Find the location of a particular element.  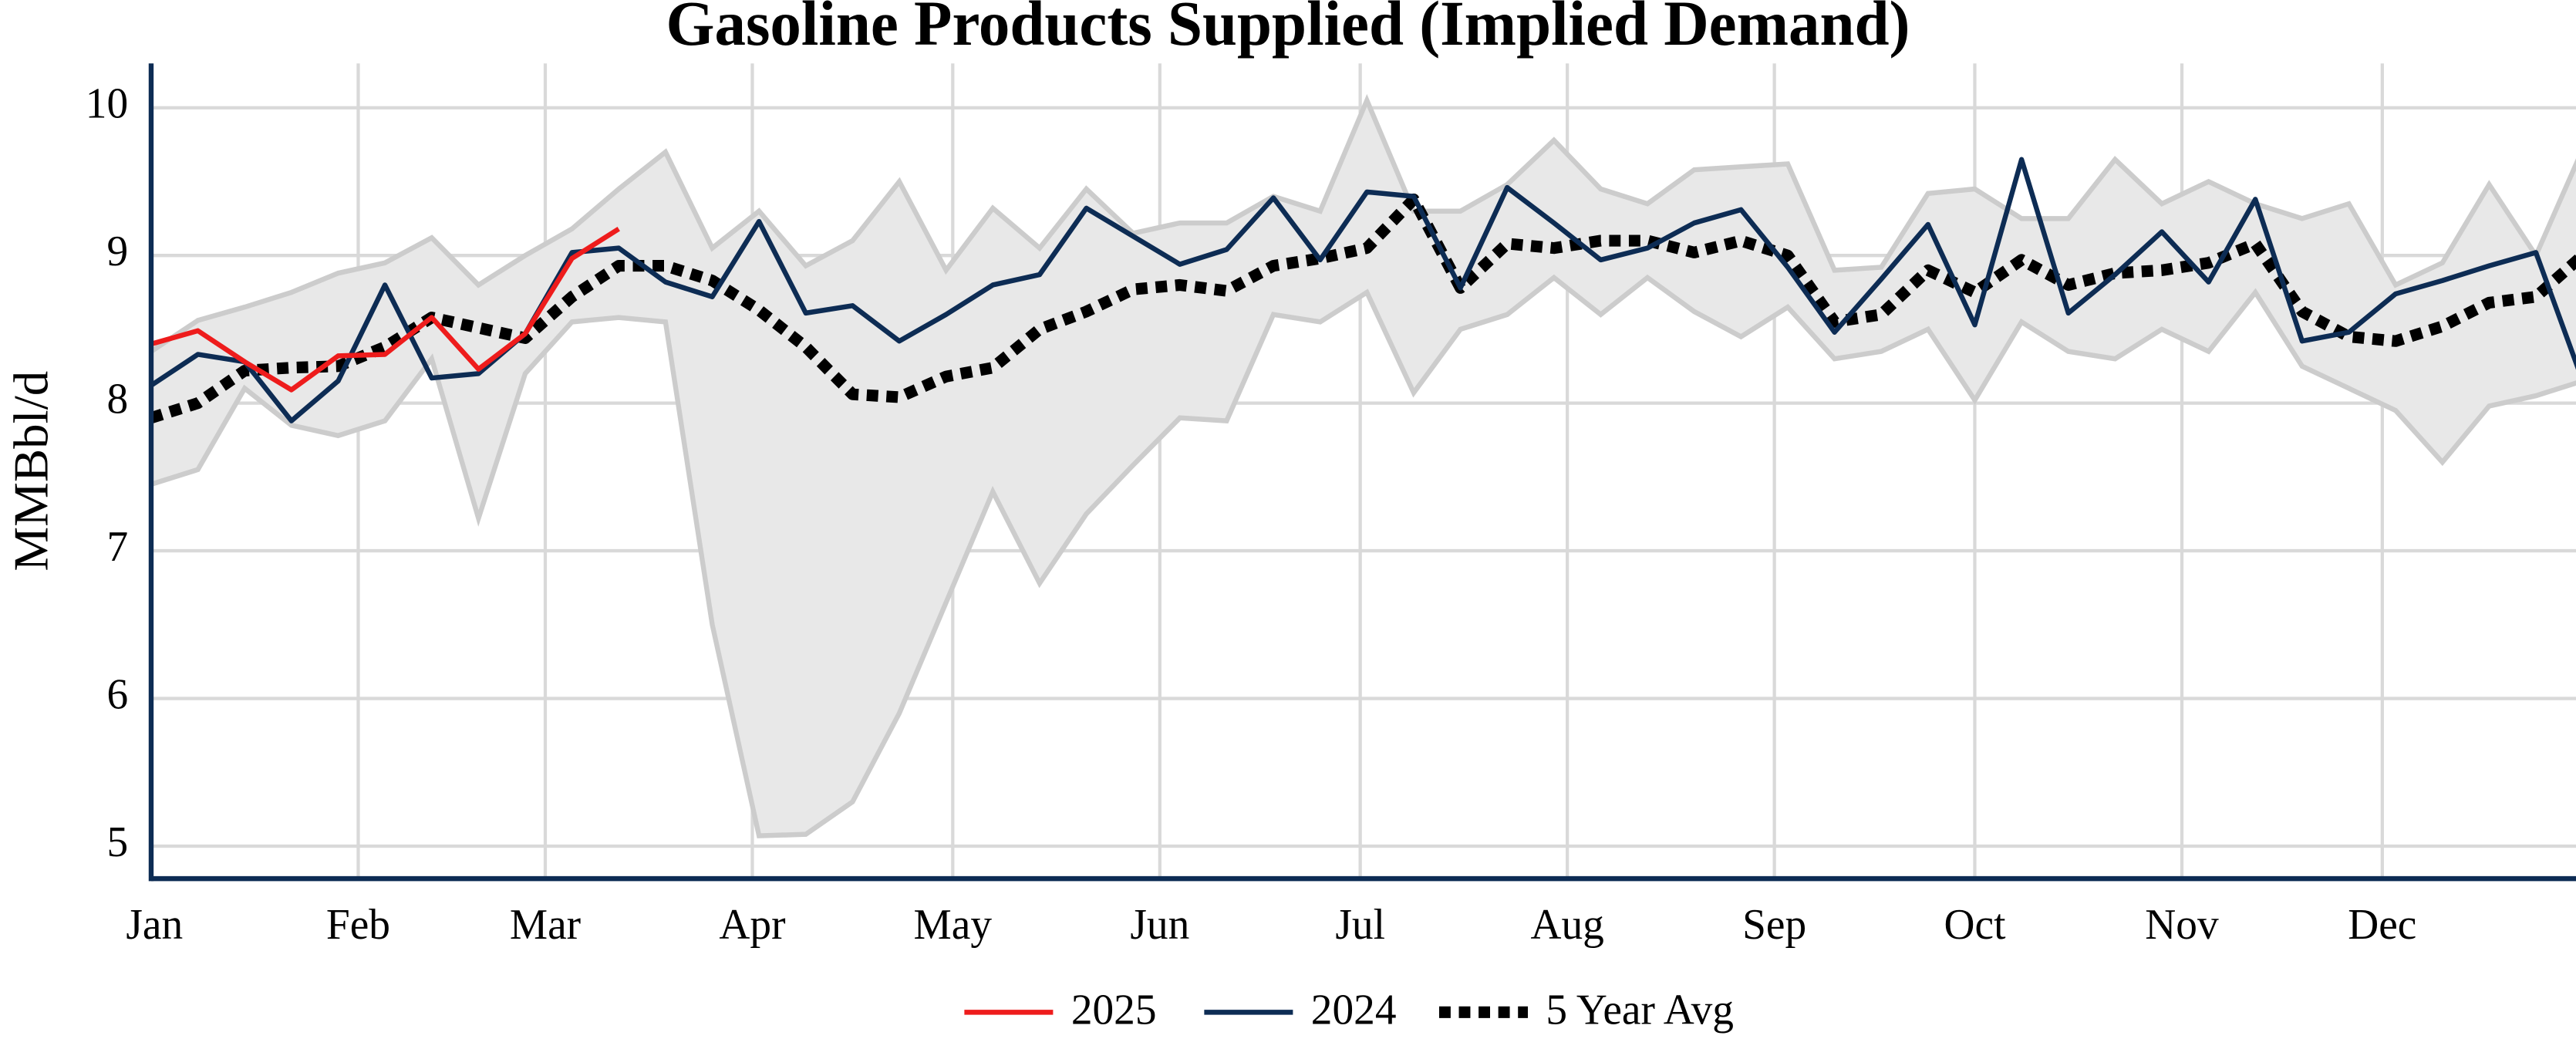

x-tick-label: Dec is located at coordinates (2382, 925).